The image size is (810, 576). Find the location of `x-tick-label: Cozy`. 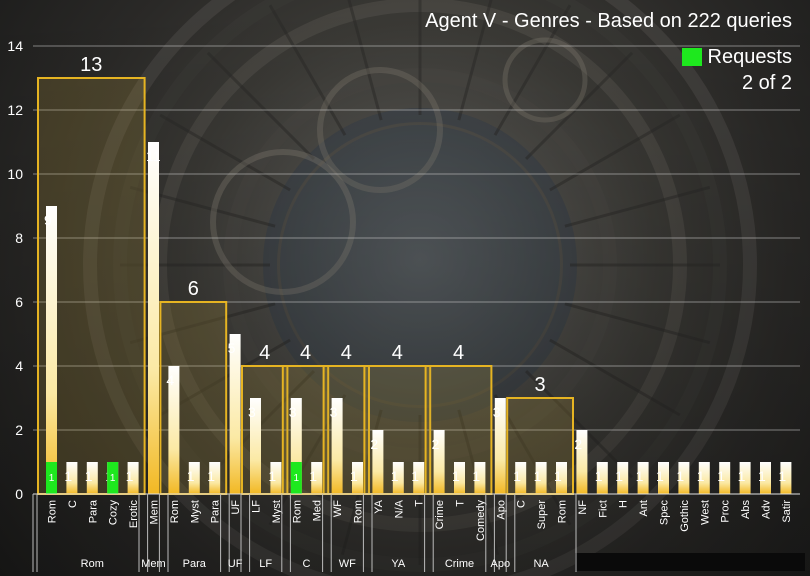

x-tick-label: Cozy is located at coordinates (114, 513).